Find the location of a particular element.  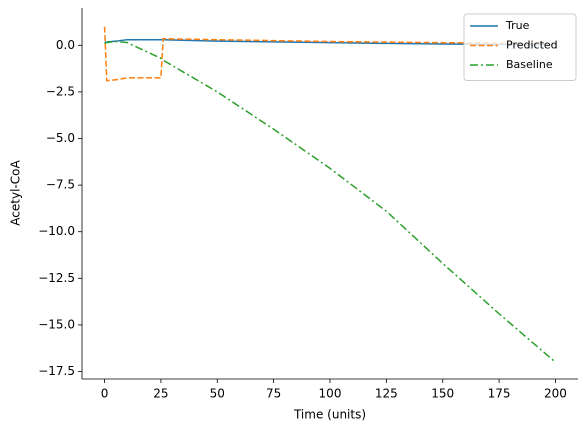

legend: True Predicted Baseline is located at coordinates (520, 47).